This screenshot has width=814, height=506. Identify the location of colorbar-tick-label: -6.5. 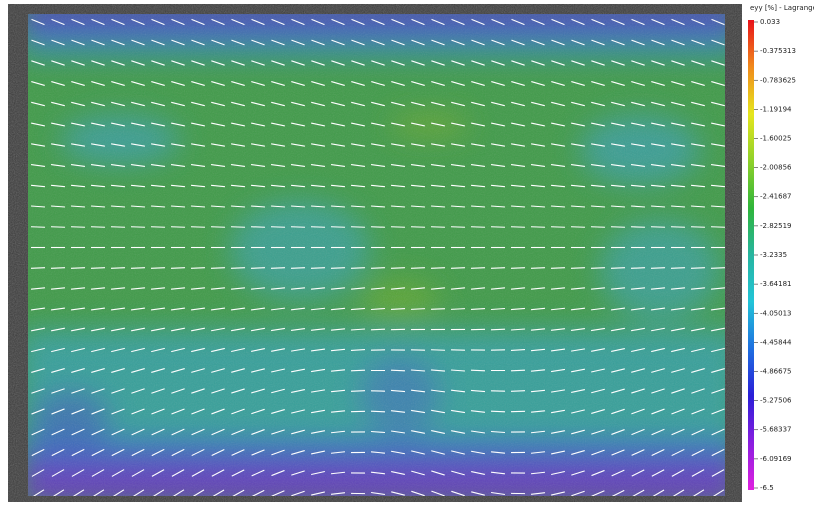
(767, 488).